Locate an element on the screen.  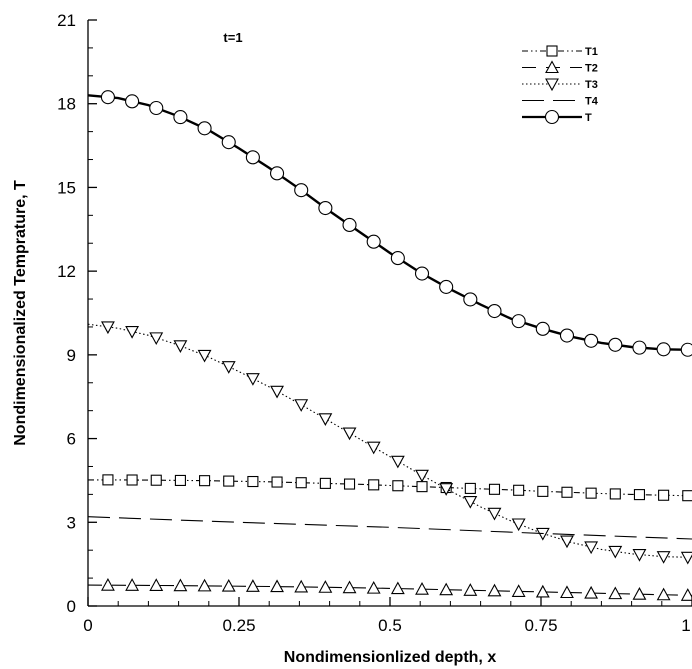
series-t2 is located at coordinates (389, 589).